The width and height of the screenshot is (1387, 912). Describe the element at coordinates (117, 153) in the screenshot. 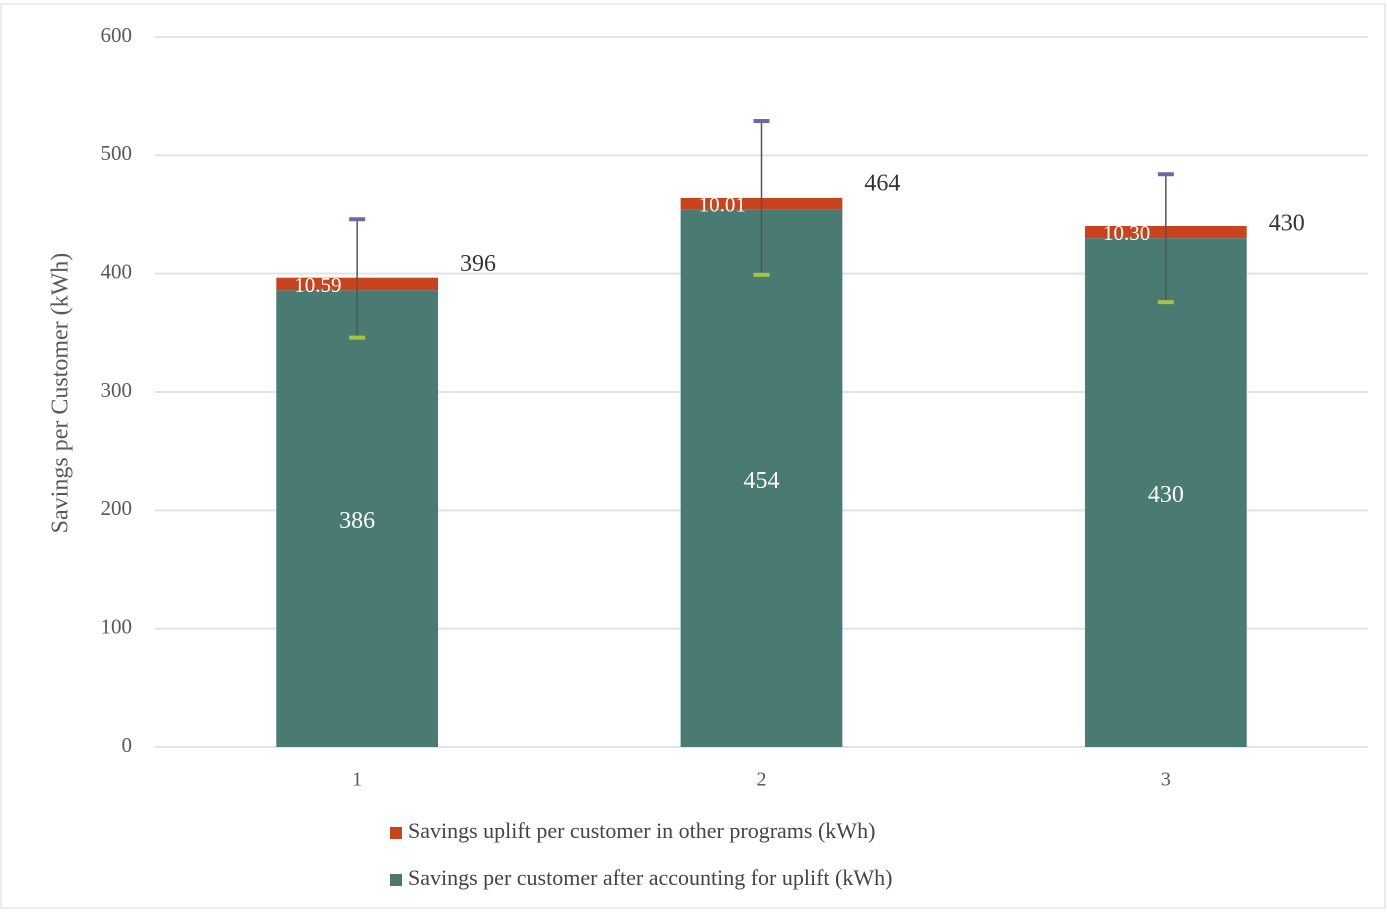

I see `y-tick-label: 500` at that location.